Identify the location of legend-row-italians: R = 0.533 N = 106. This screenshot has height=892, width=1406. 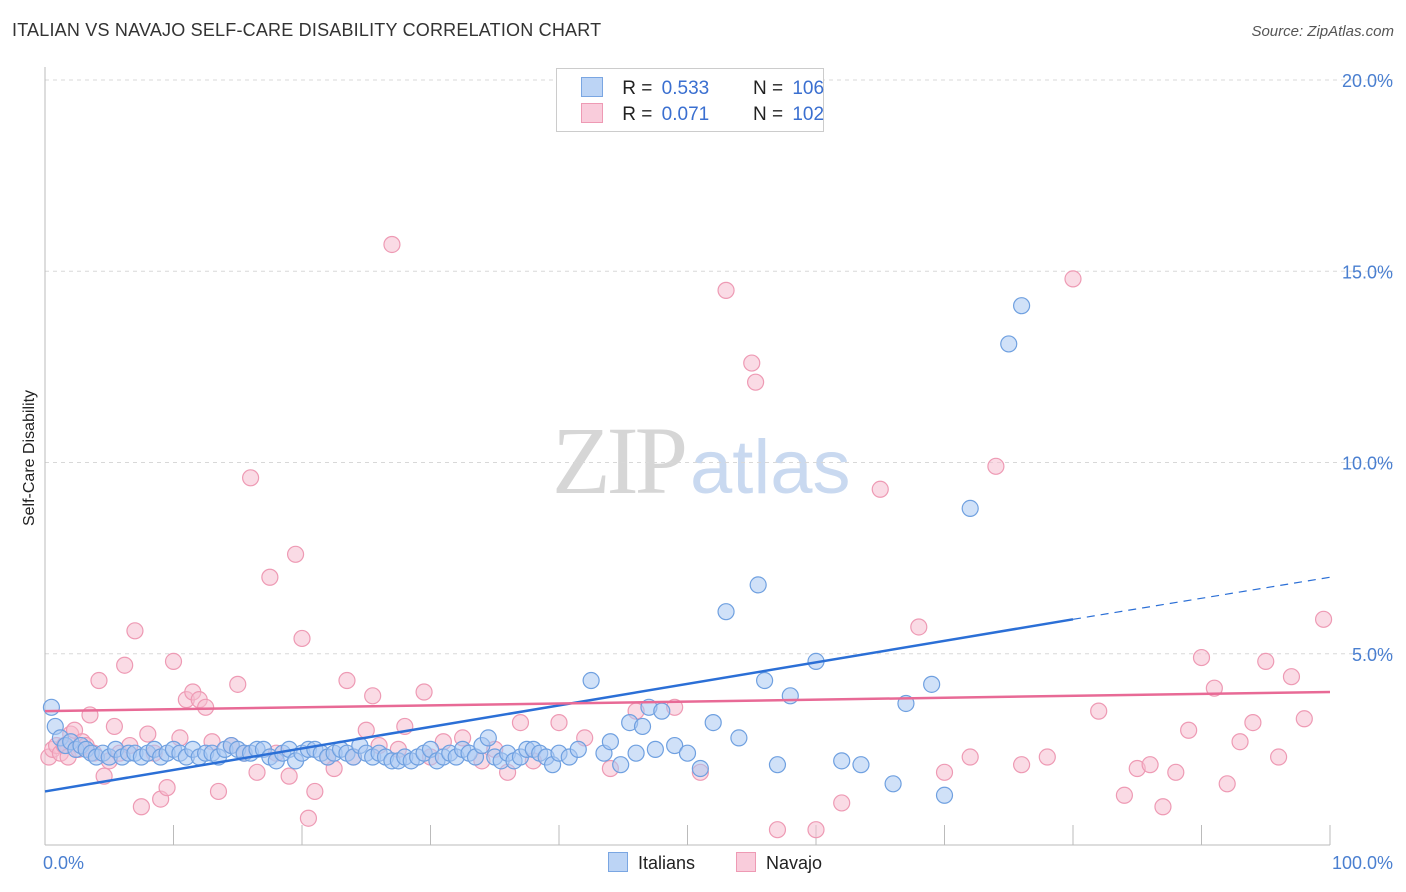
(702, 90).